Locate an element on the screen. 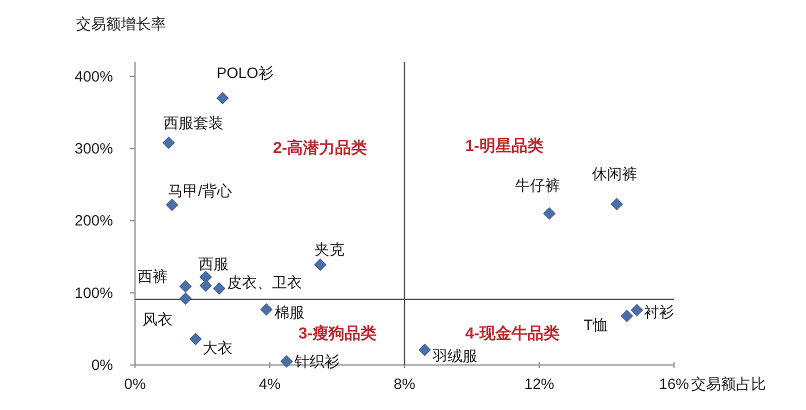 The height and width of the screenshot is (410, 806). annotation: 西裤 is located at coordinates (153, 277).